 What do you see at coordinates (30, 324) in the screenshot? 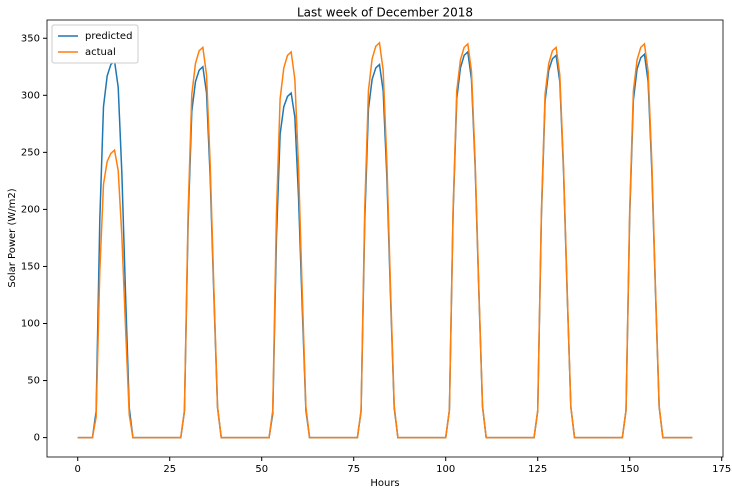
I see `y-tick-label: 100` at bounding box center [30, 324].